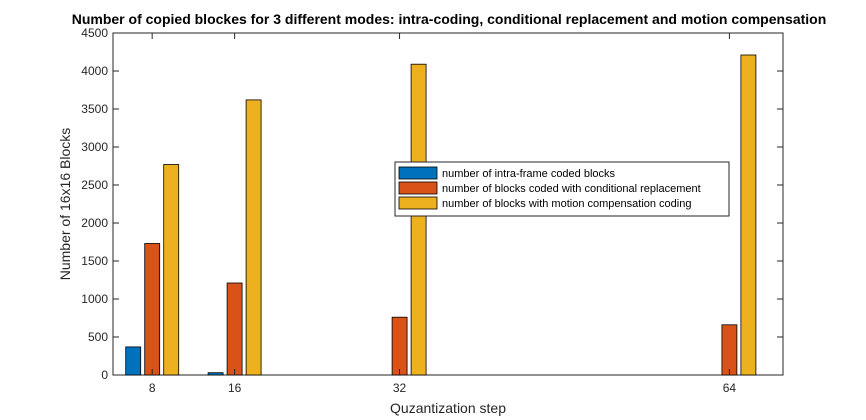 This screenshot has width=866, height=420. What do you see at coordinates (94, 299) in the screenshot?
I see `y-tick-label: 1000` at bounding box center [94, 299].